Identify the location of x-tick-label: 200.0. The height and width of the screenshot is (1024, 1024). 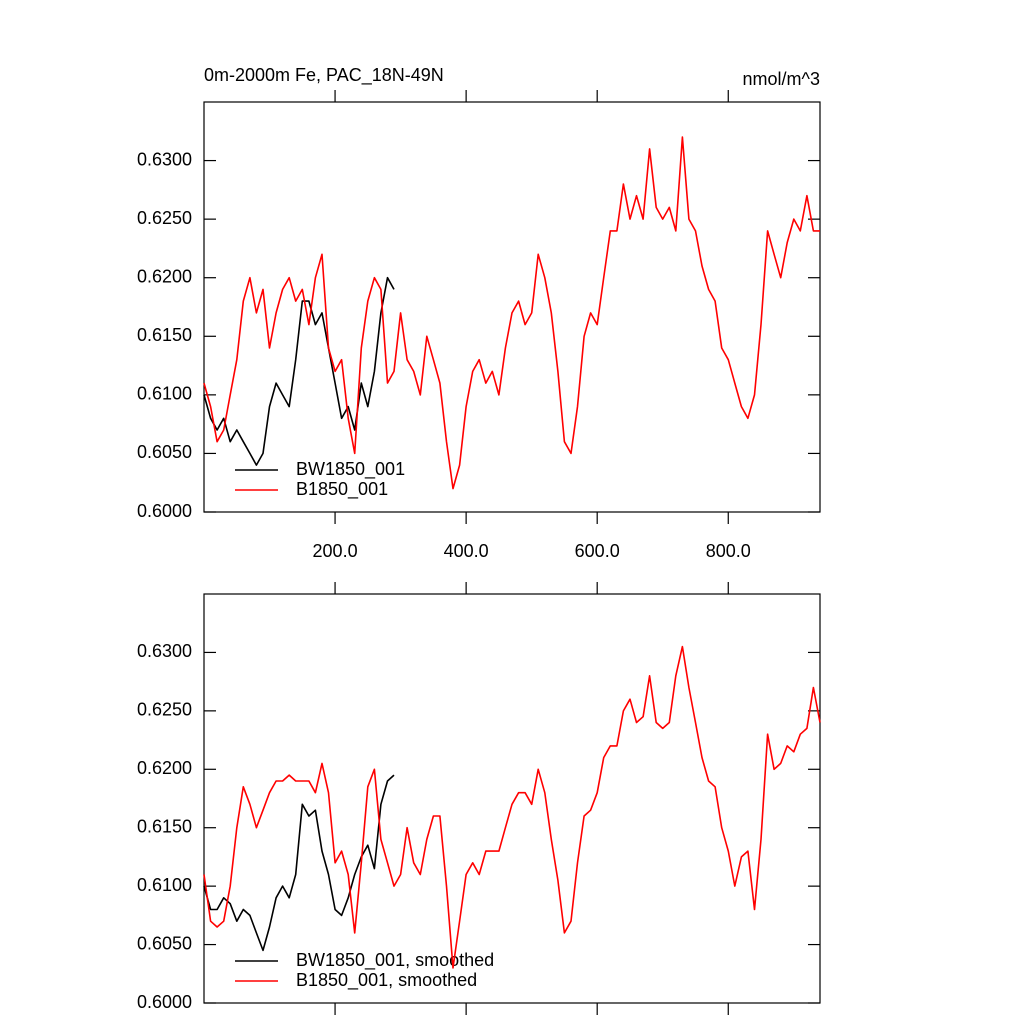
(335, 551).